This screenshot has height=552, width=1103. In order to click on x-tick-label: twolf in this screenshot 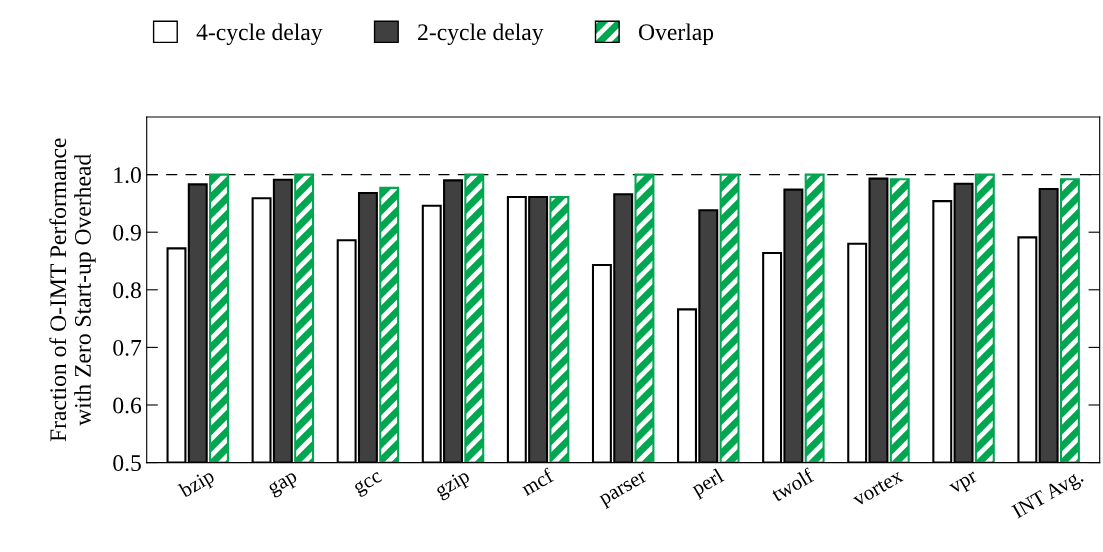, I will do `click(792, 485)`.